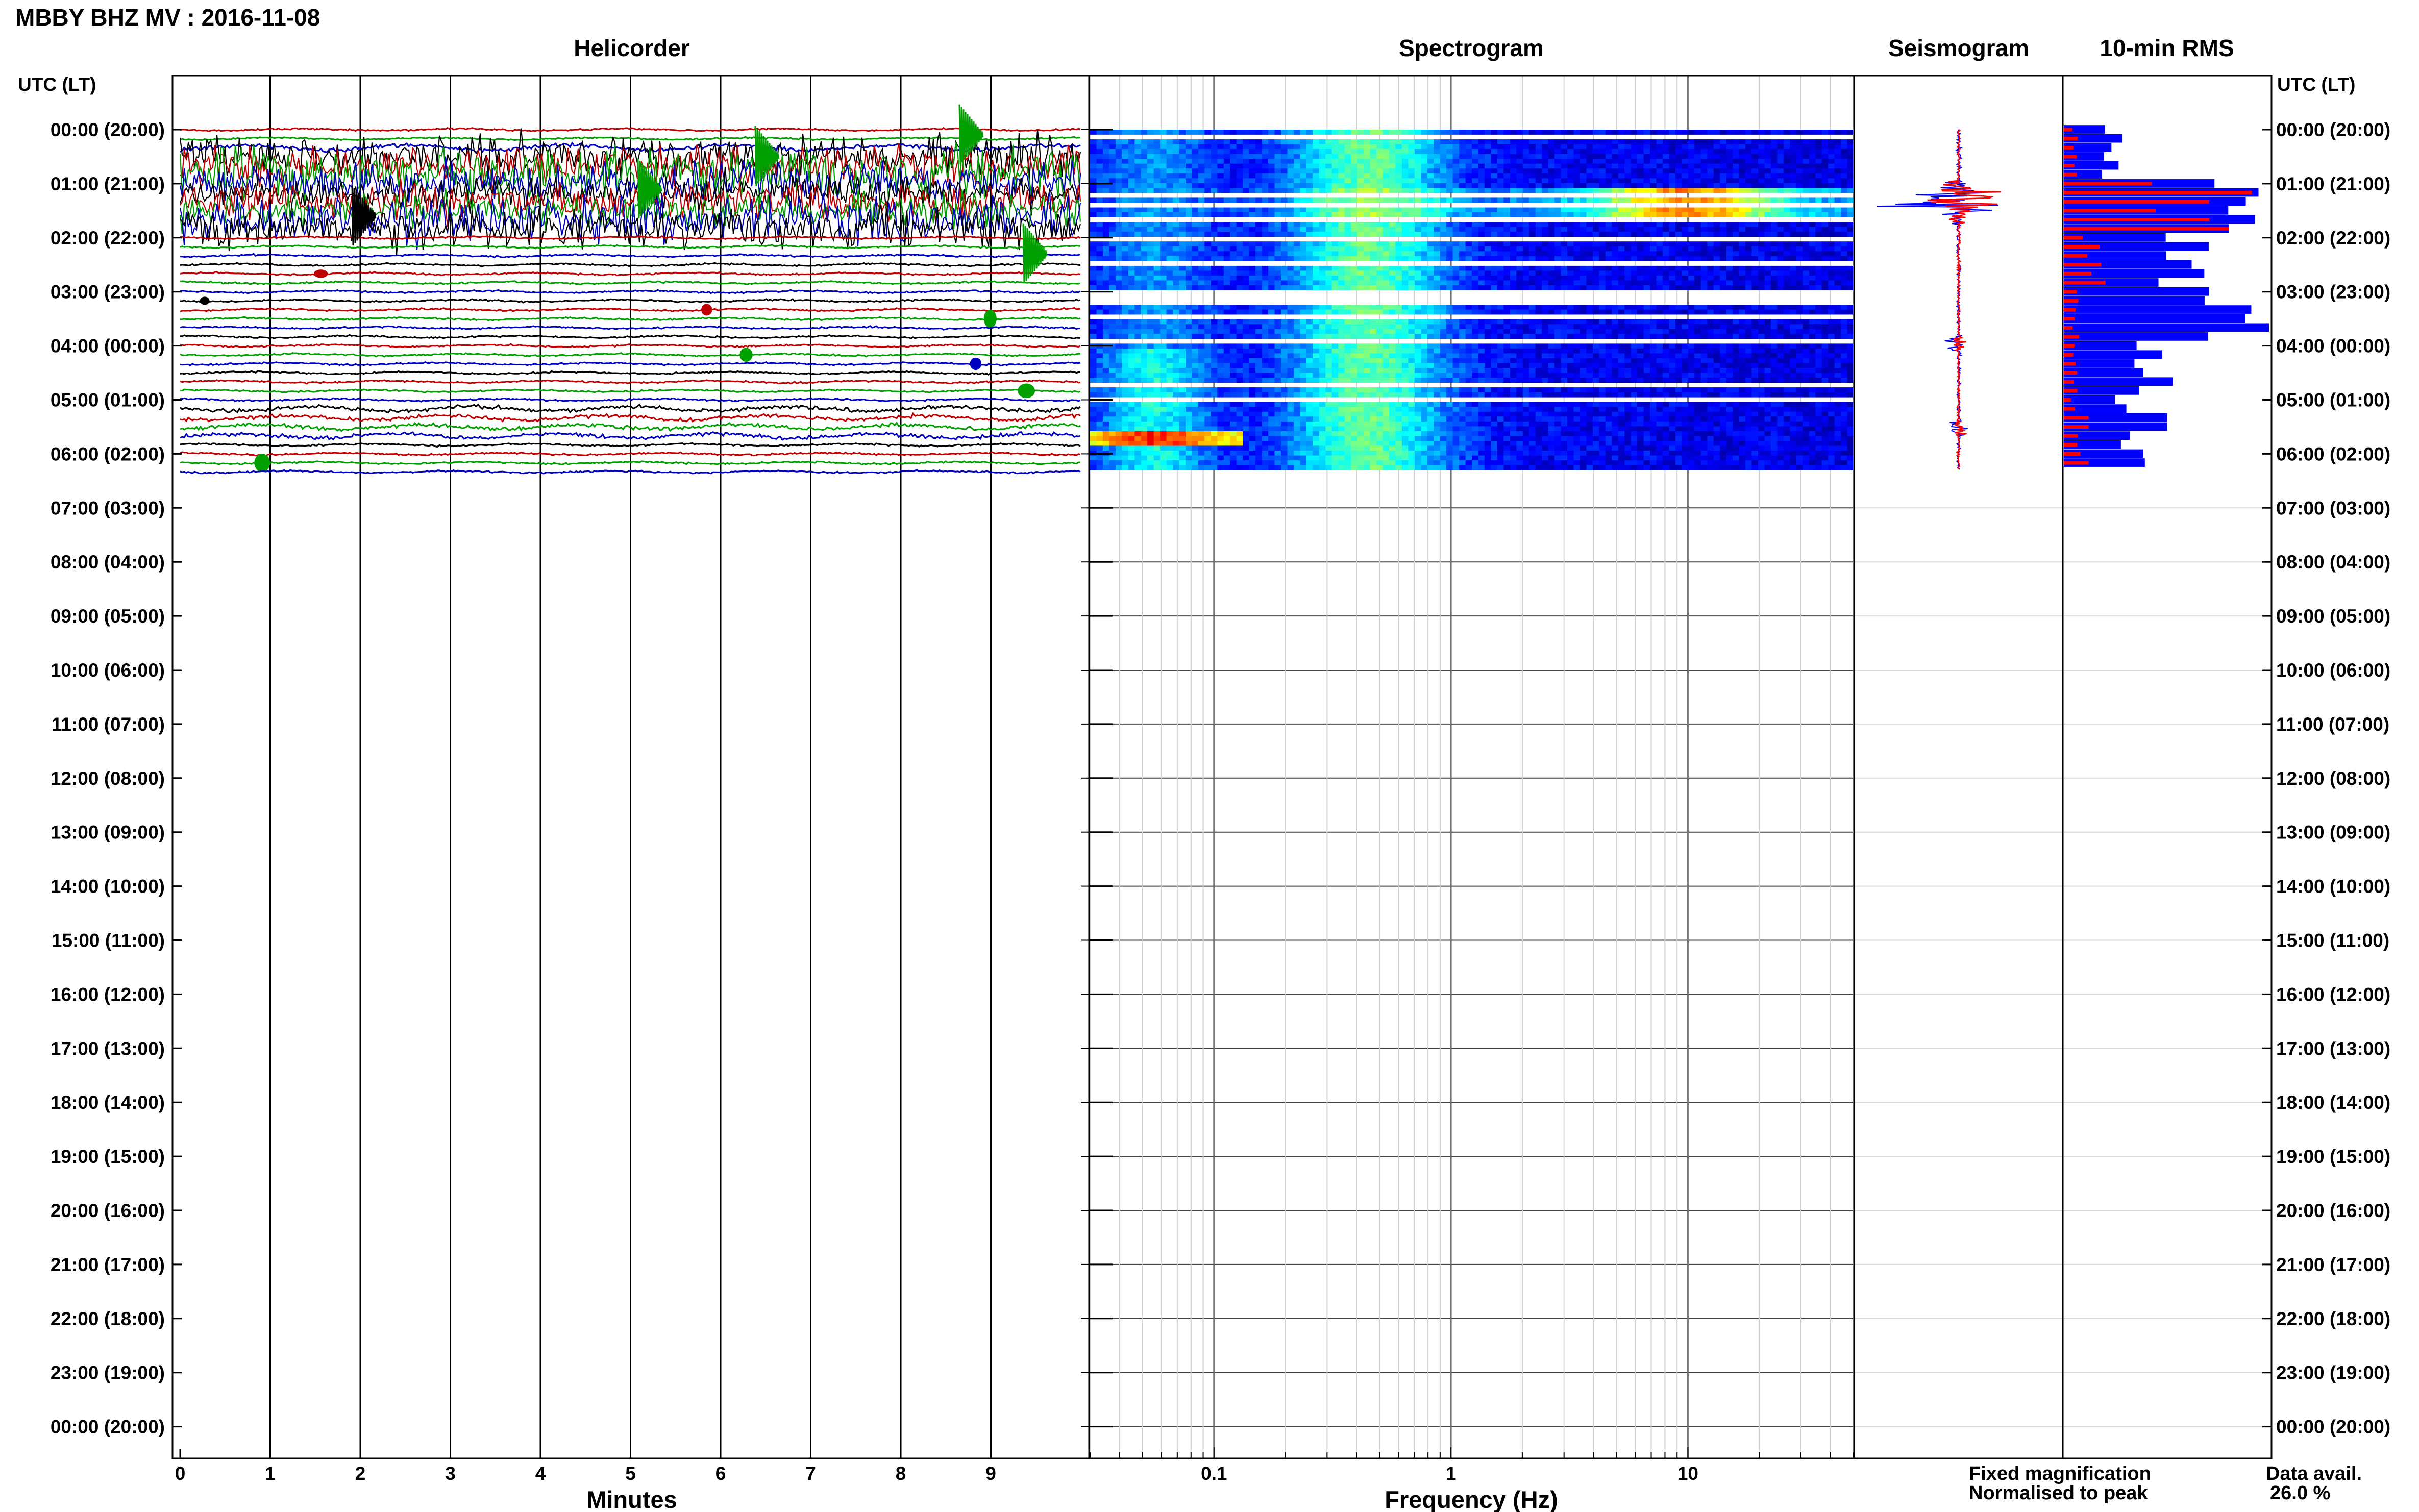 This screenshot has height=1512, width=2419. Describe the element at coordinates (630, 237) in the screenshot. I see `helicorder-trace-line` at that location.